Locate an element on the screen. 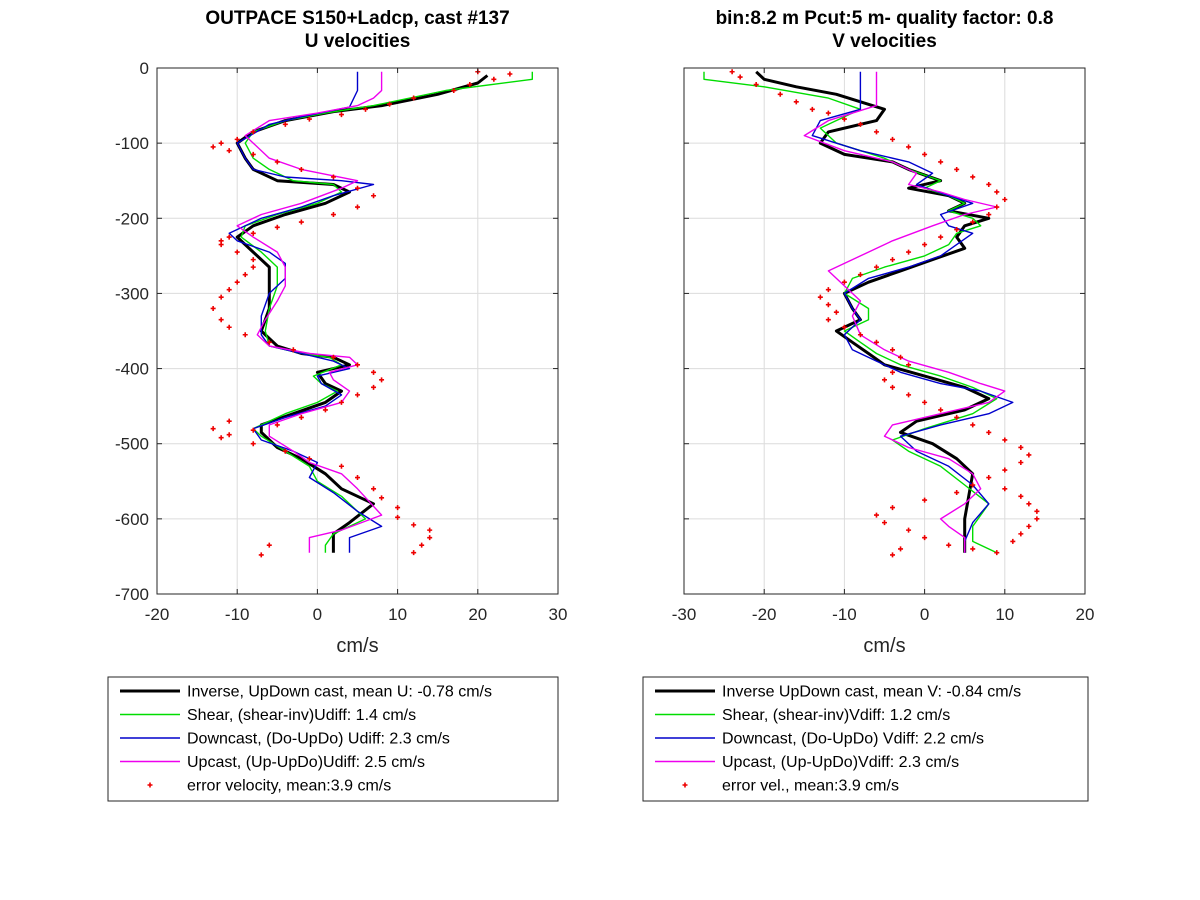 This screenshot has height=900, width=1200. y-tick-label: -500 is located at coordinates (132, 444).